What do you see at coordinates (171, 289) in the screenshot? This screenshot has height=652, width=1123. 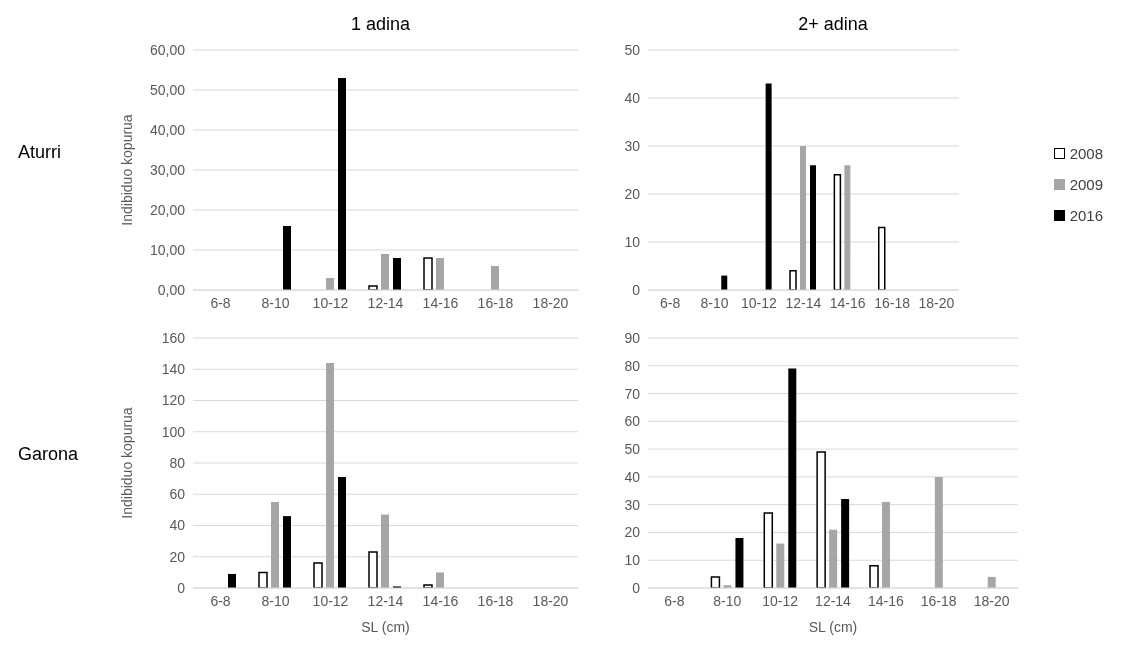 I see `y-tick-label: 0,00` at bounding box center [171, 289].